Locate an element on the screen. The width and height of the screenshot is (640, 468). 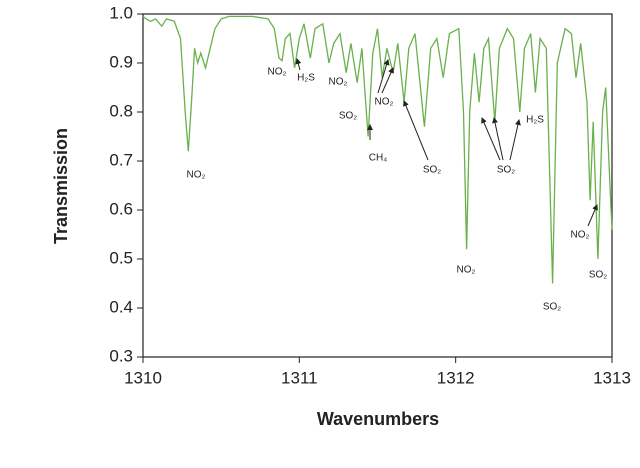
y-tick-label: 0.9 is located at coordinates (121, 61).